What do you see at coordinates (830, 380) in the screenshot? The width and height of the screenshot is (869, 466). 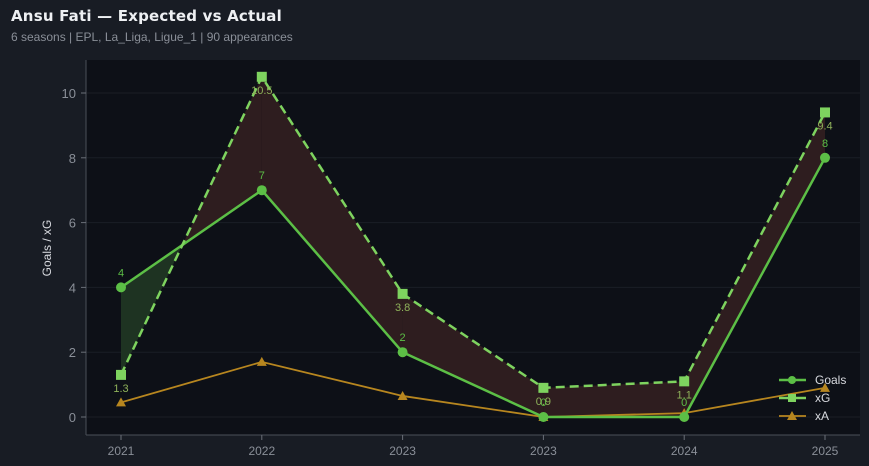 I see `legend-goals-label: Goals` at bounding box center [830, 380].